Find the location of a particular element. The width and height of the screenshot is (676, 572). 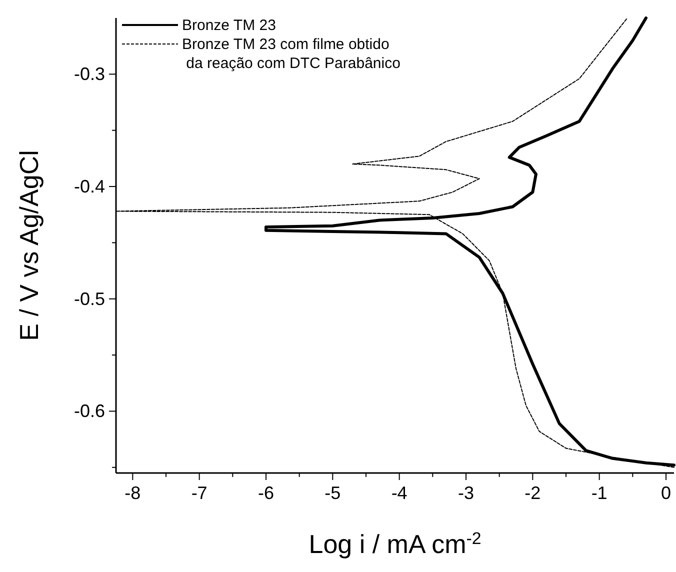

x-tick-label: -5 is located at coordinates (332, 493).